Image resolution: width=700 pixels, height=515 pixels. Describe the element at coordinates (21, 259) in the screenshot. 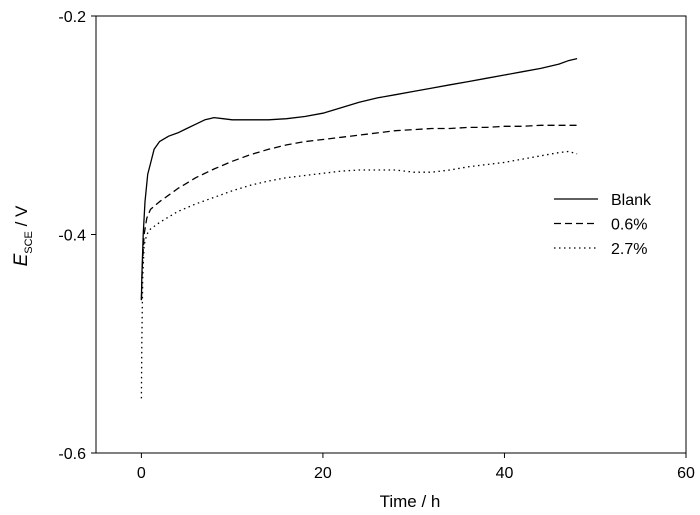

I see `y-axis-title-main: E` at that location.